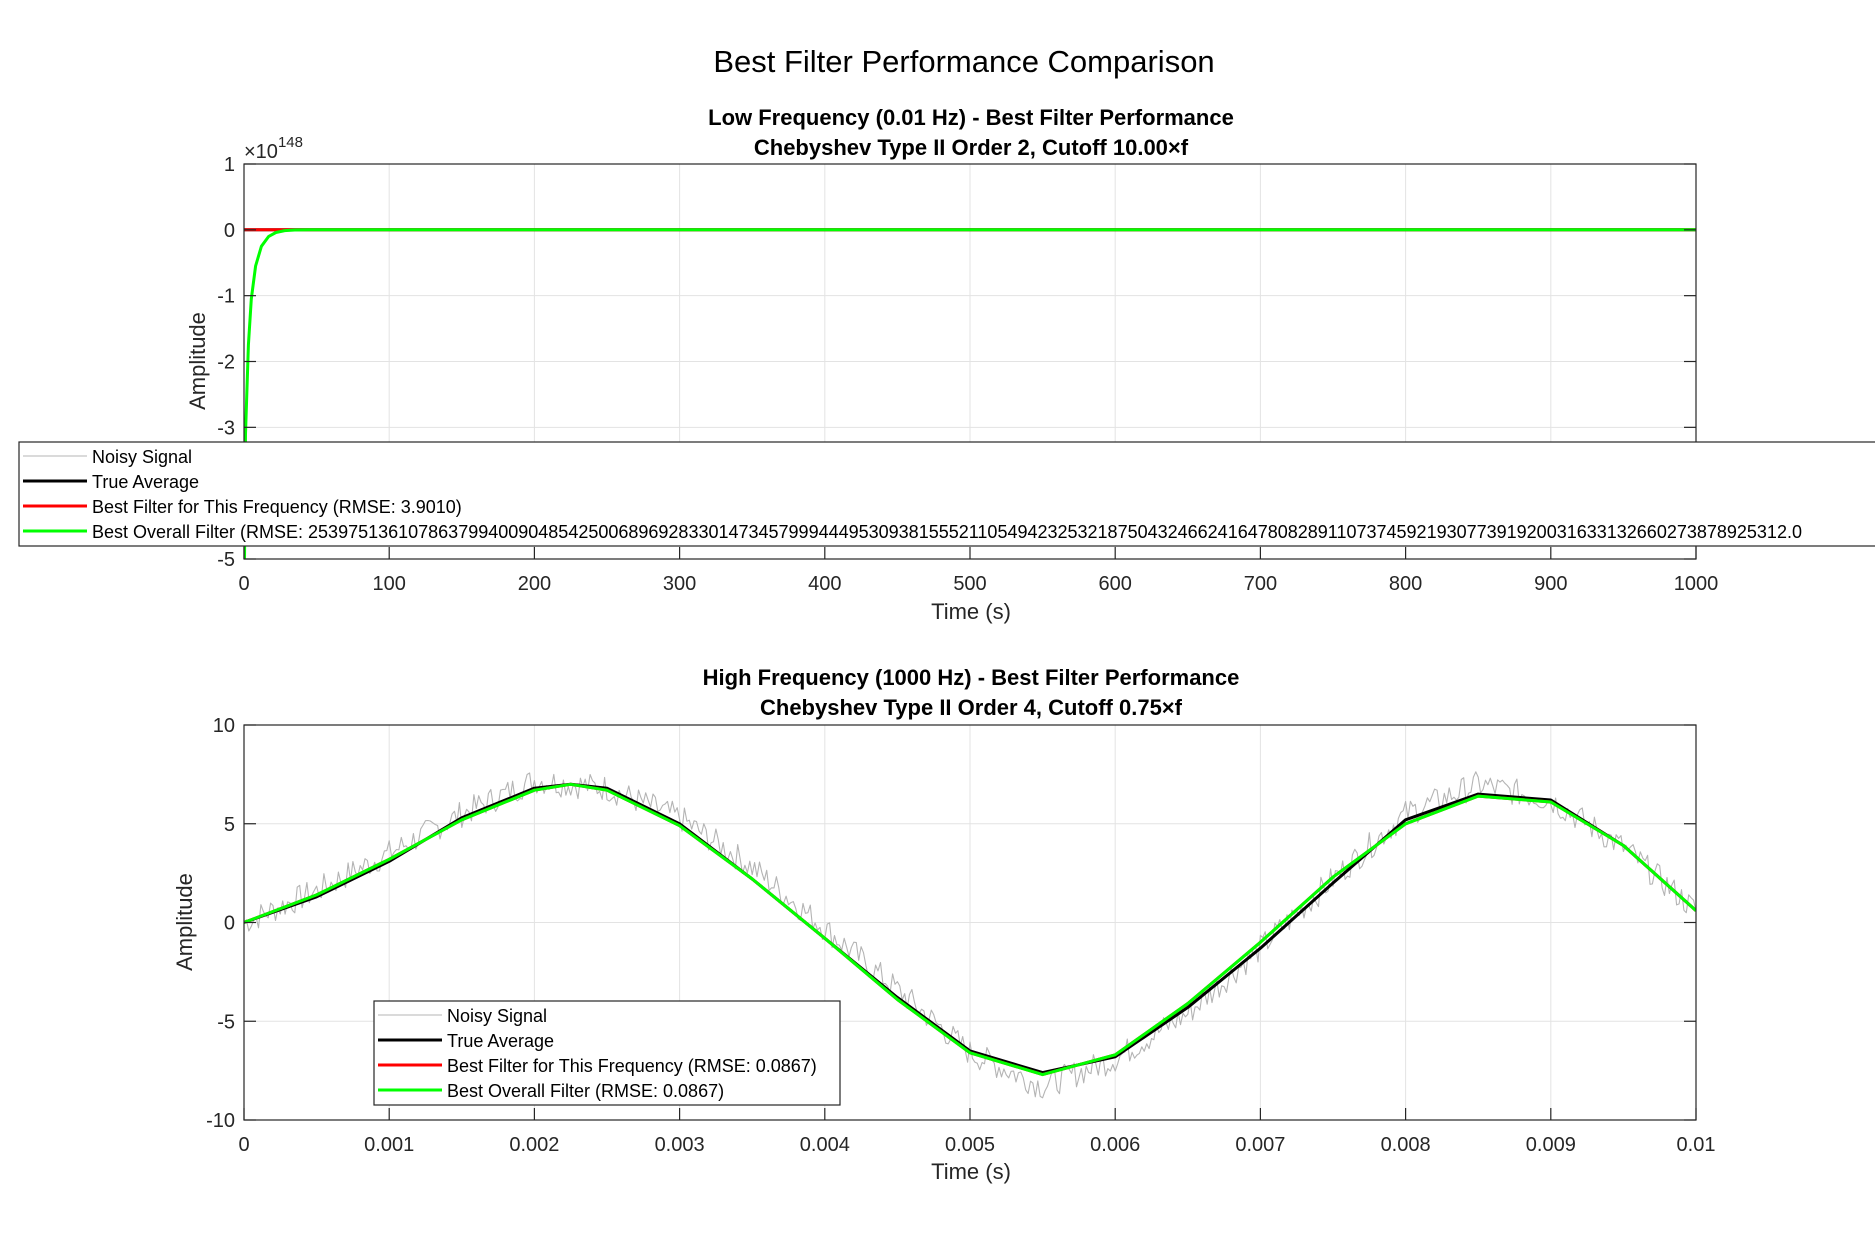  Describe the element at coordinates (970, 1145) in the screenshot. I see `x-tick-label: 0.005` at that location.